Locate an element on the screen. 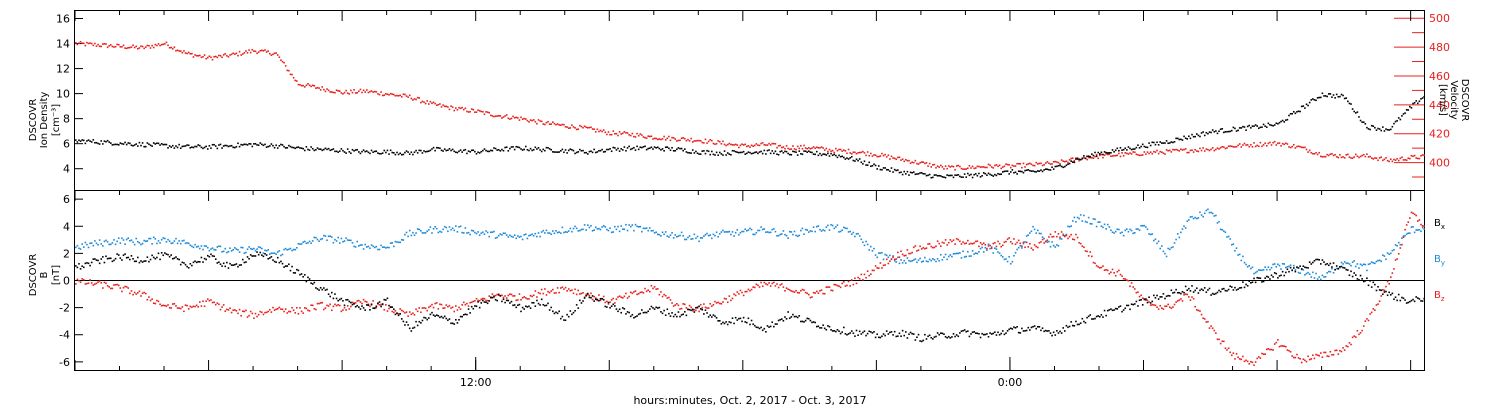 The height and width of the screenshot is (410, 1500). velocity-tick-label: 440 is located at coordinates (1439, 105).